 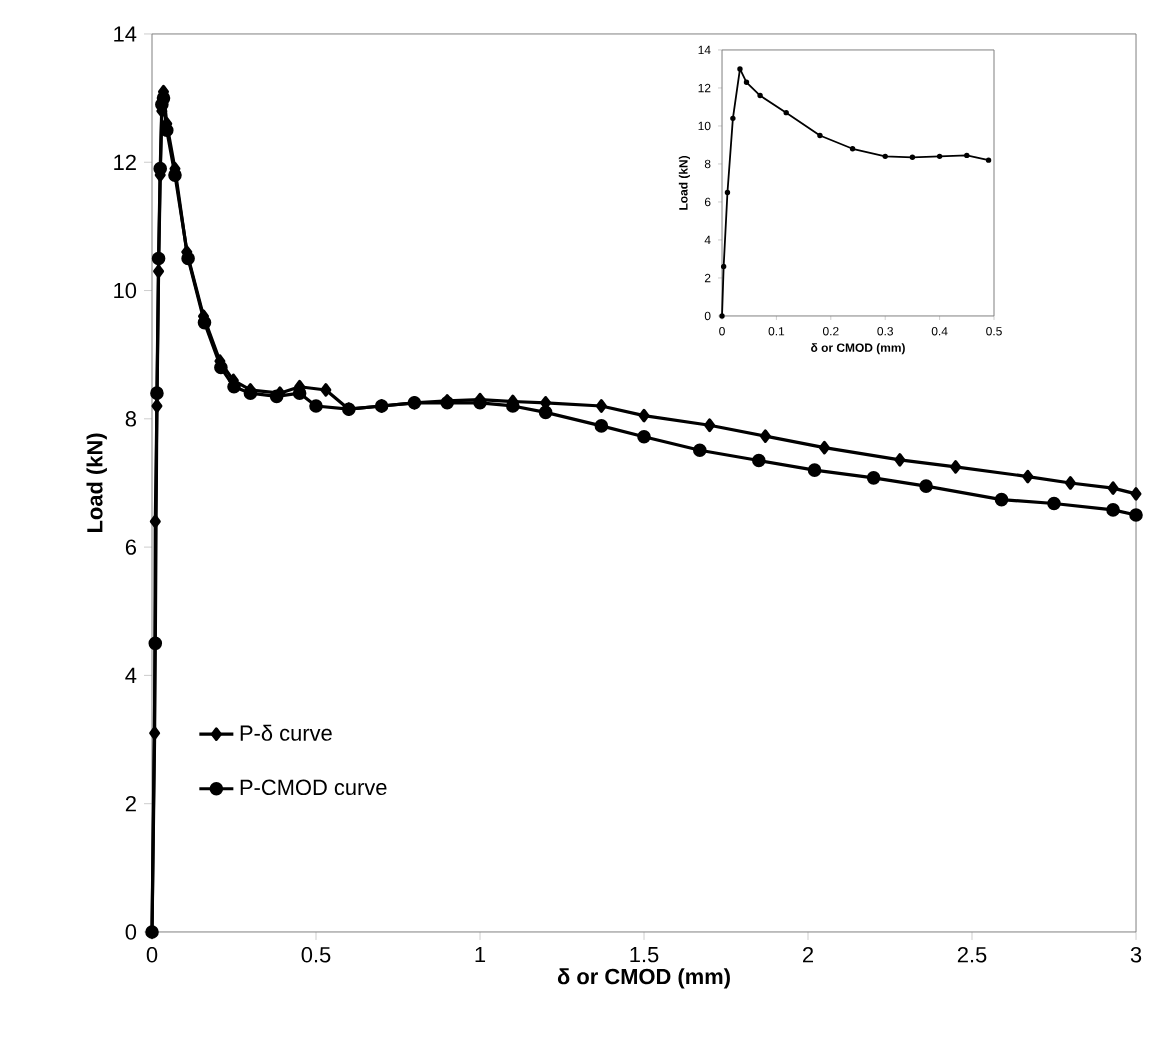 I want to click on x-tick-label: 0.5, so click(x=316, y=955).